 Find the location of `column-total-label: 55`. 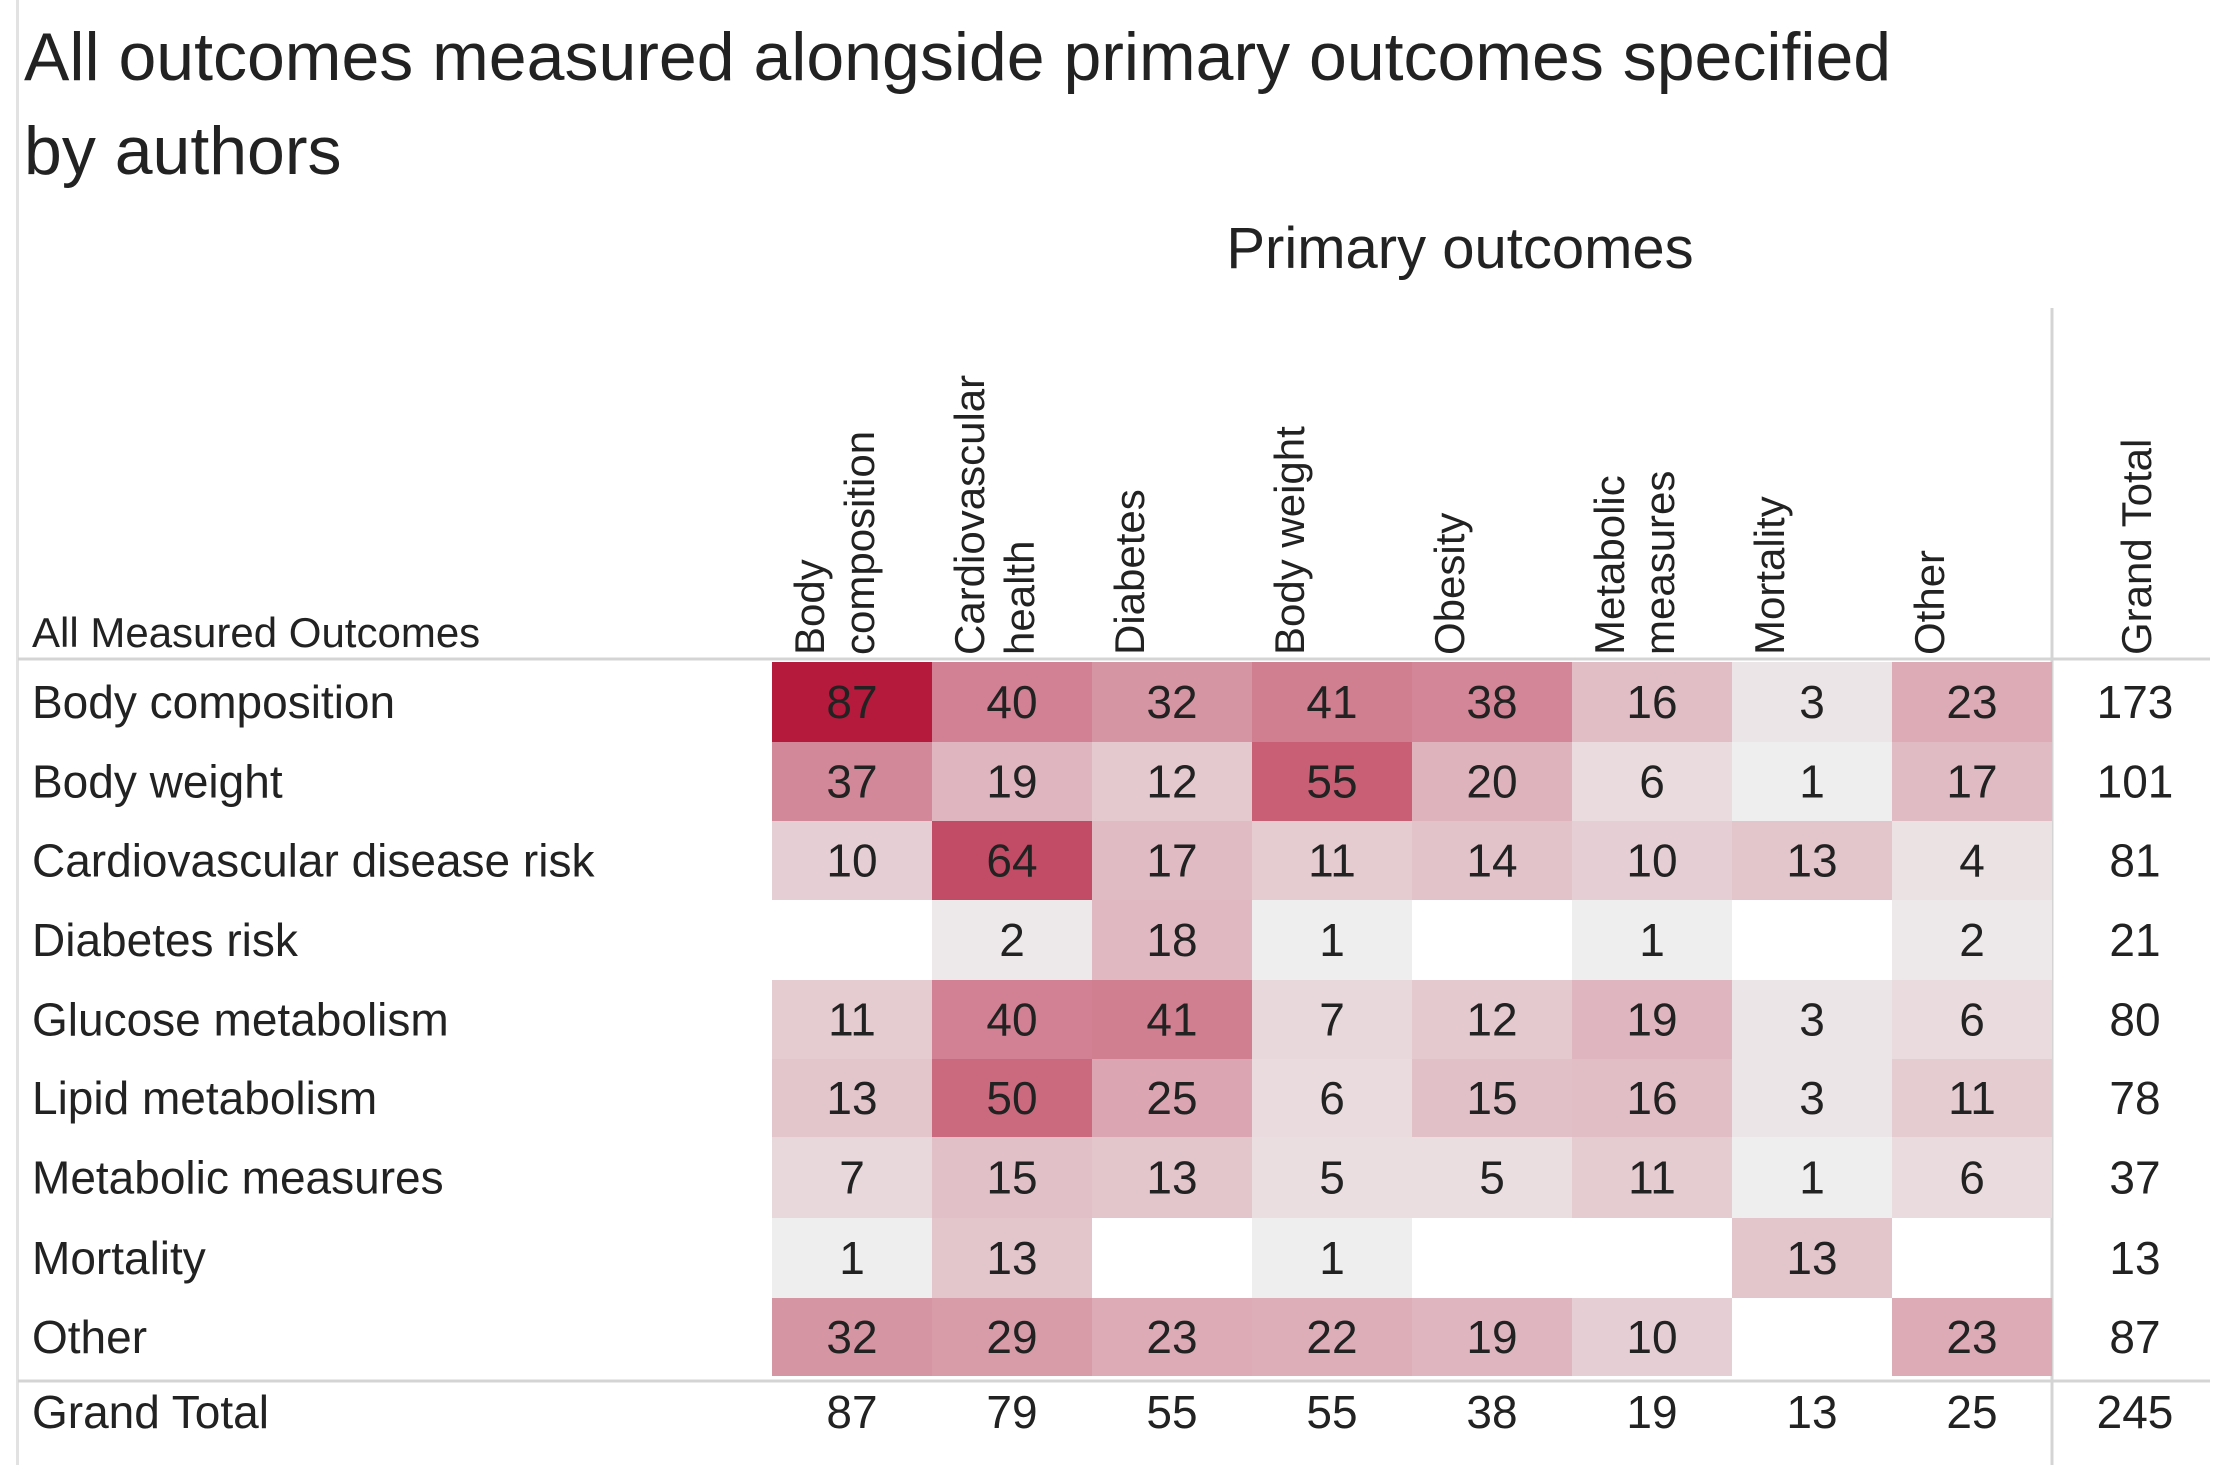

column-total-label: 55 is located at coordinates (1171, 1412).